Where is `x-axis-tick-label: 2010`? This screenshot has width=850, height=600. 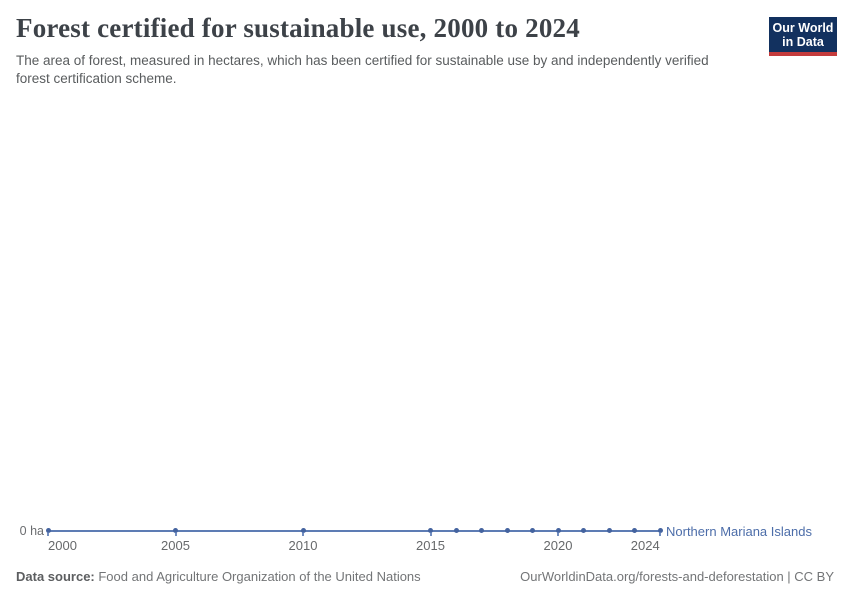 x-axis-tick-label: 2010 is located at coordinates (303, 545).